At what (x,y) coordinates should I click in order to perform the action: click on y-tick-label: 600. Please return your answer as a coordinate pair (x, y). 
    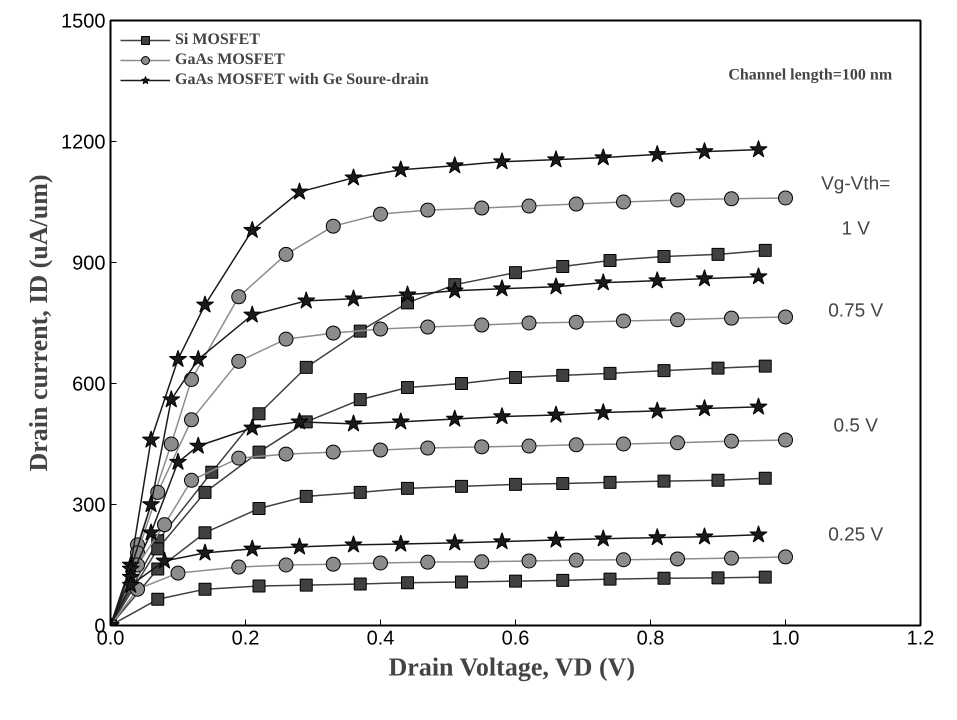
    Looking at the image, I should click on (89, 385).